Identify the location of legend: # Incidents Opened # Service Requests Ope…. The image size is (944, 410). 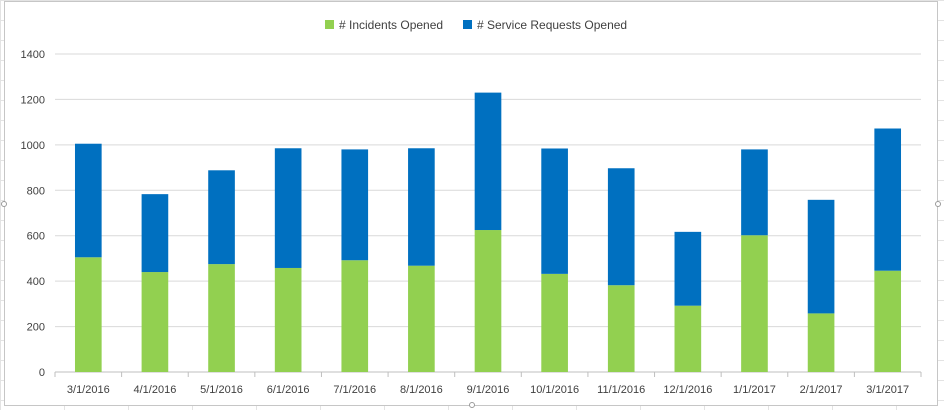
(476, 25).